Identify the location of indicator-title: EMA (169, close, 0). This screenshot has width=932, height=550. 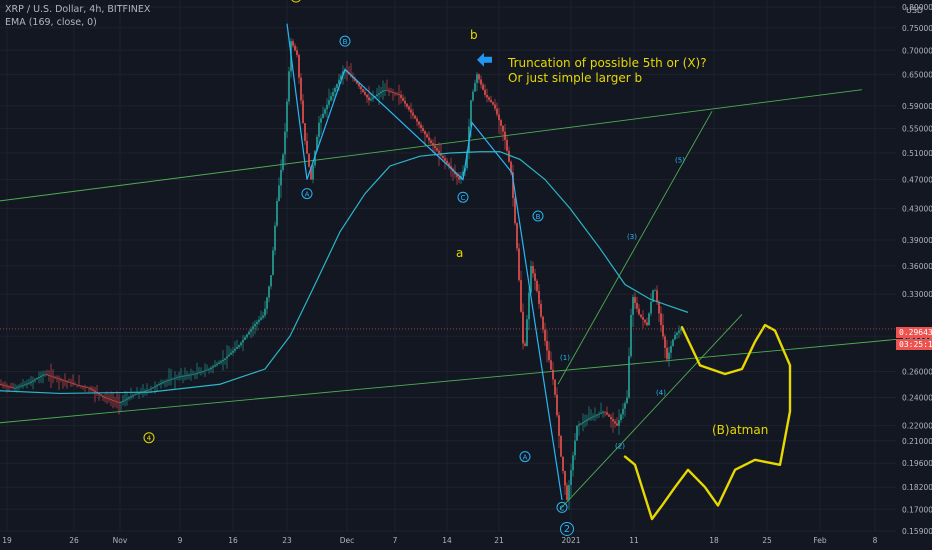
(51, 22).